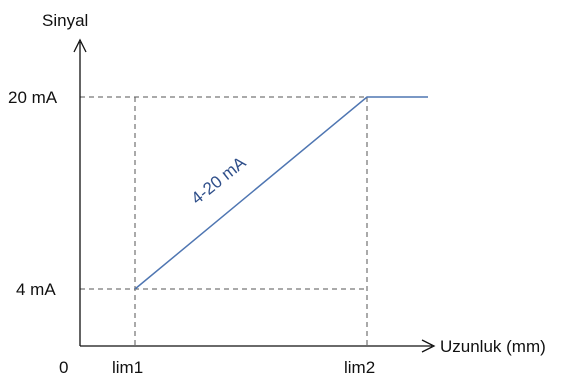 The height and width of the screenshot is (378, 585). Describe the element at coordinates (219, 180) in the screenshot. I see `series-label: 4-20 mA` at that location.